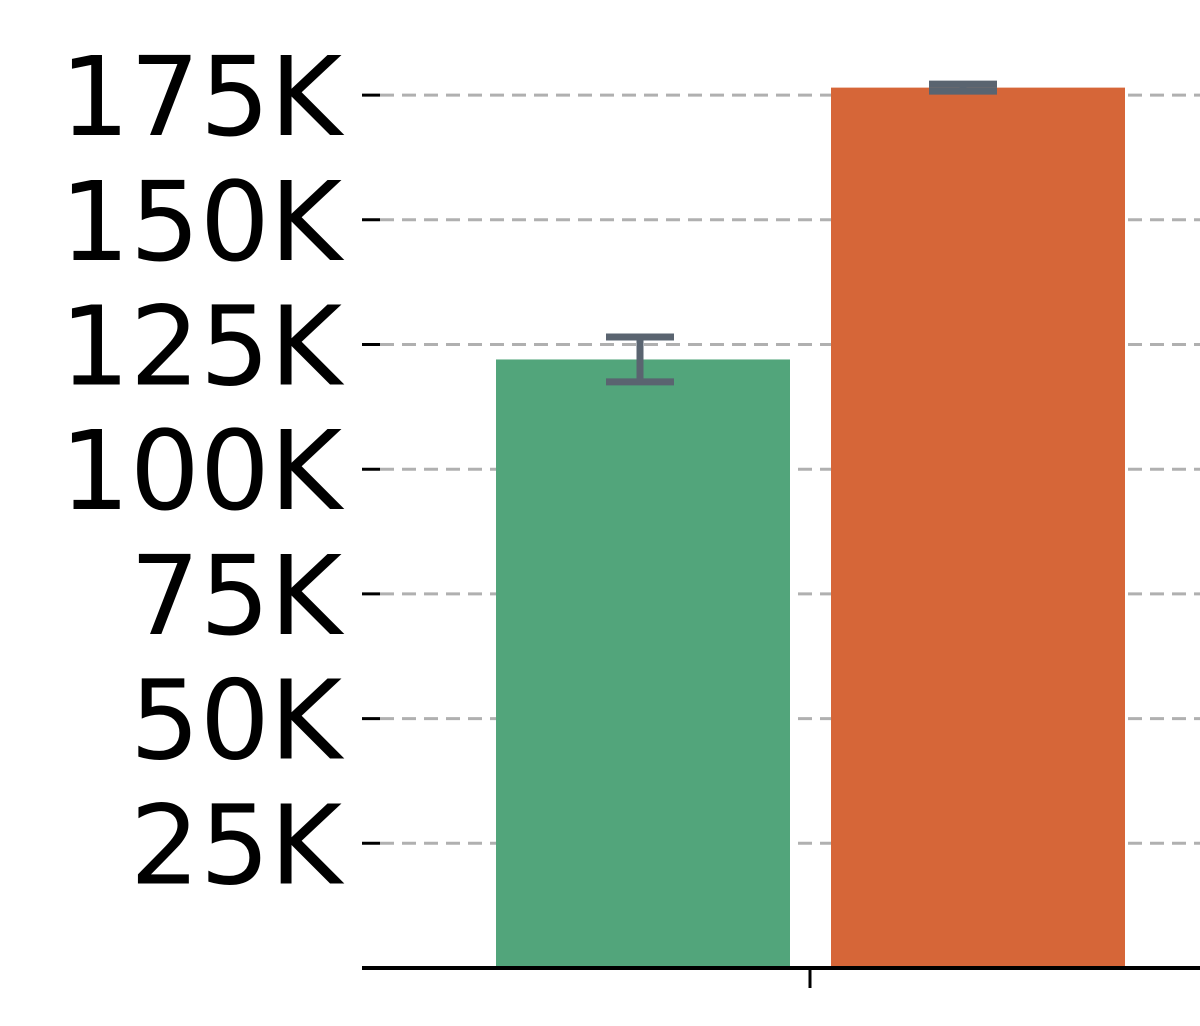 The height and width of the screenshot is (1026, 1200). What do you see at coordinates (801, 233) in the screenshot?
I see `error-bars` at bounding box center [801, 233].